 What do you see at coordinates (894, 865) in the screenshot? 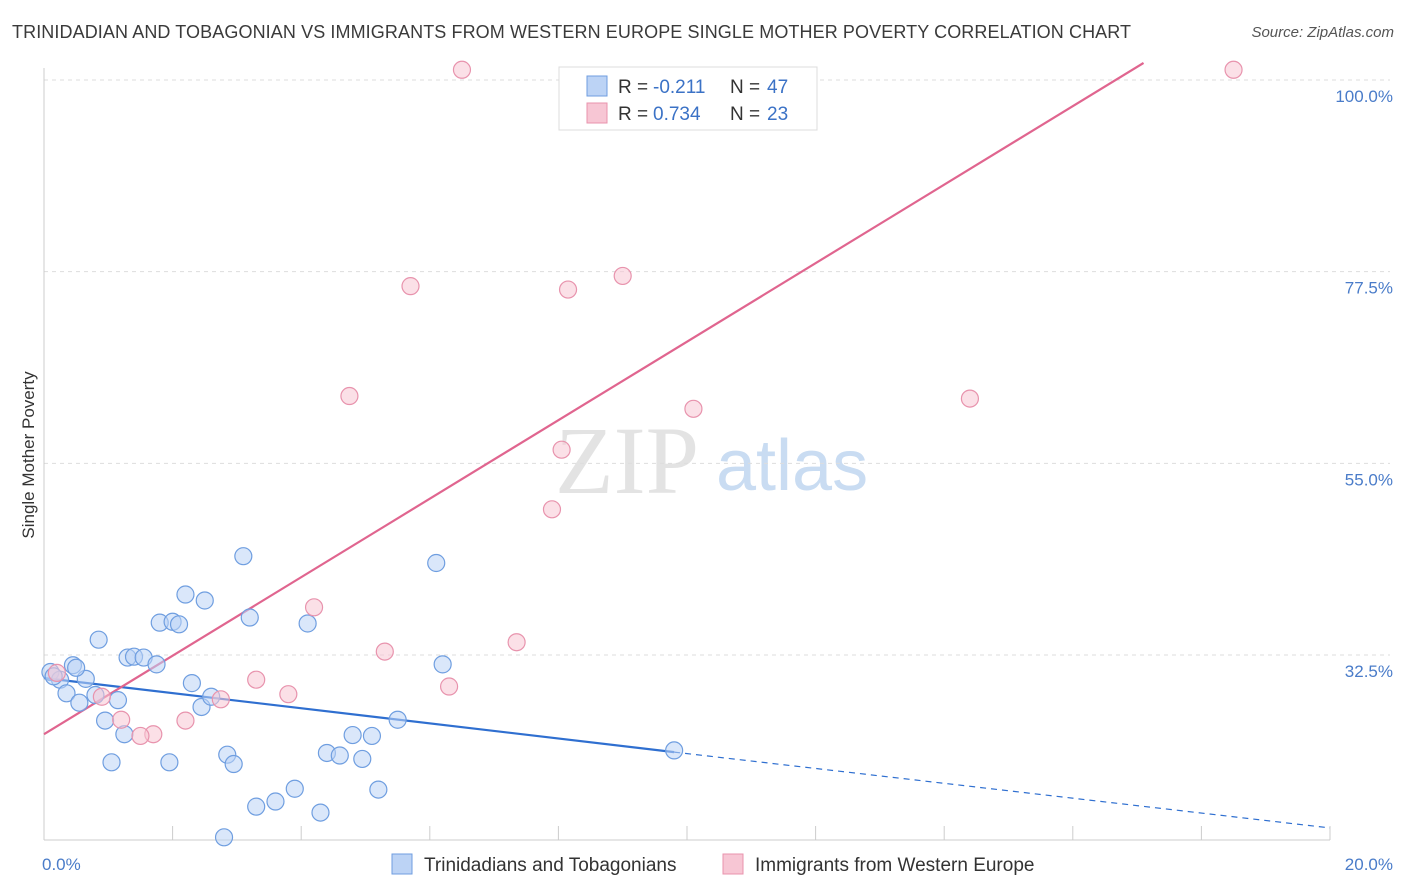
I see `bottom-legend-label-pink: Immigrants from Western Europe` at bounding box center [894, 865].